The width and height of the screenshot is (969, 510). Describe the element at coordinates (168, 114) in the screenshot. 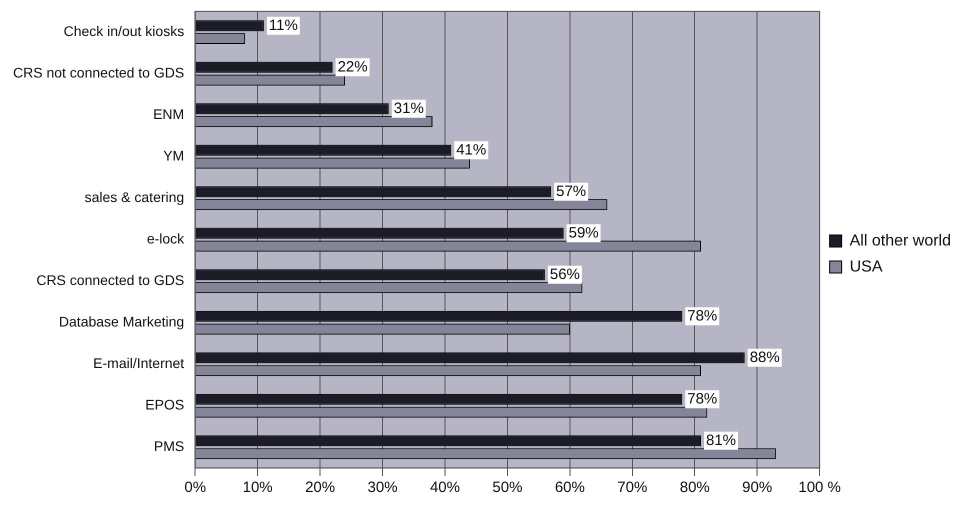

I see `y-tick-label: ENM` at that location.